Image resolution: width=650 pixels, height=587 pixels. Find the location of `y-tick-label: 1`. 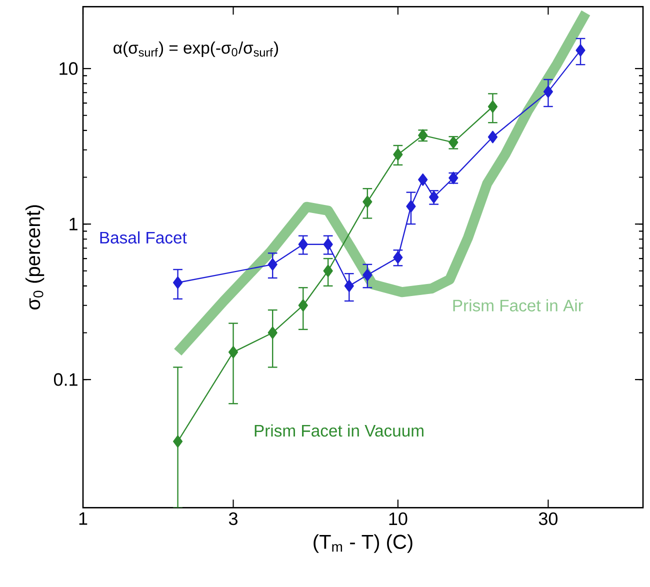

y-tick-label: 1 is located at coordinates (74, 224).